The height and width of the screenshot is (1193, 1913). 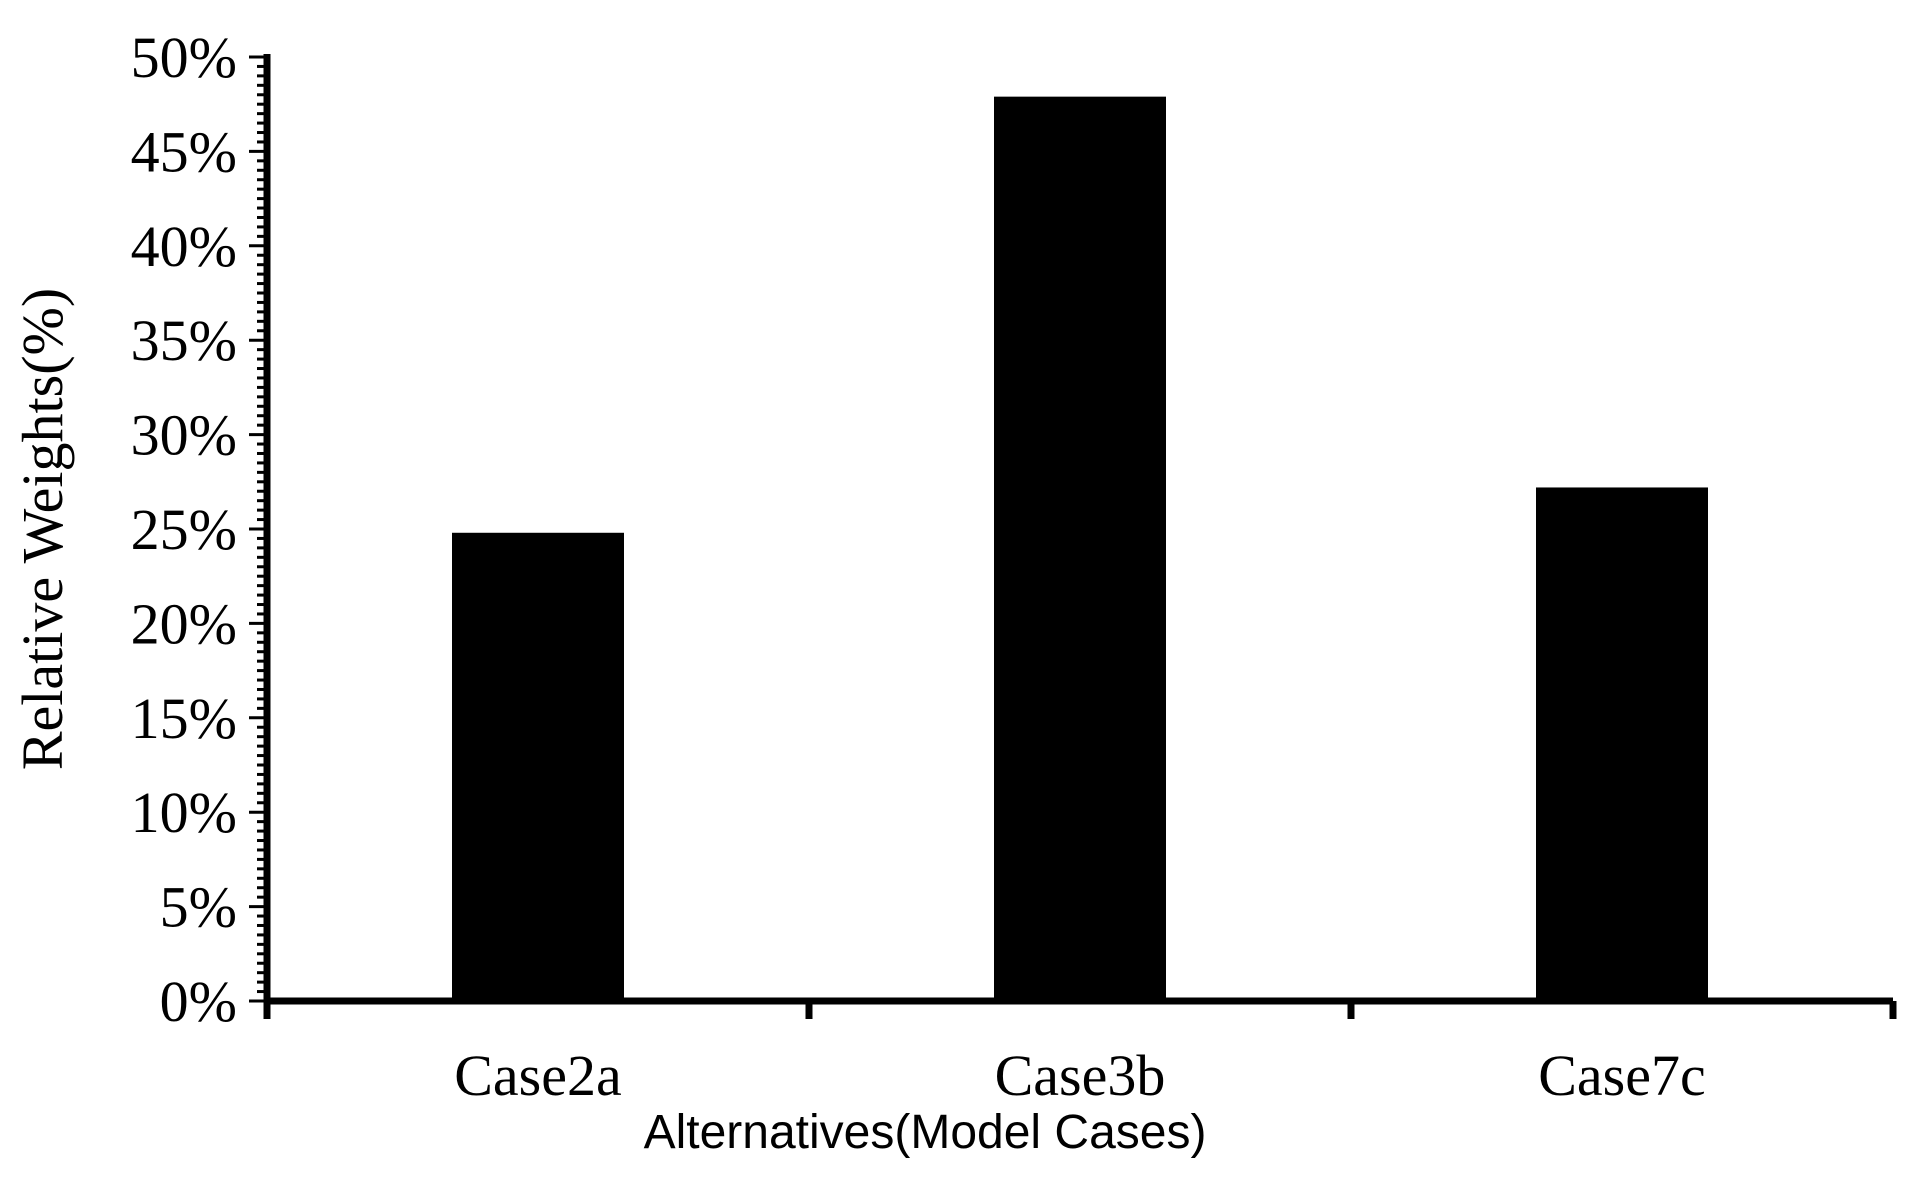 What do you see at coordinates (42, 529) in the screenshot?
I see `y-axis-label: Relative Weights(%)` at bounding box center [42, 529].